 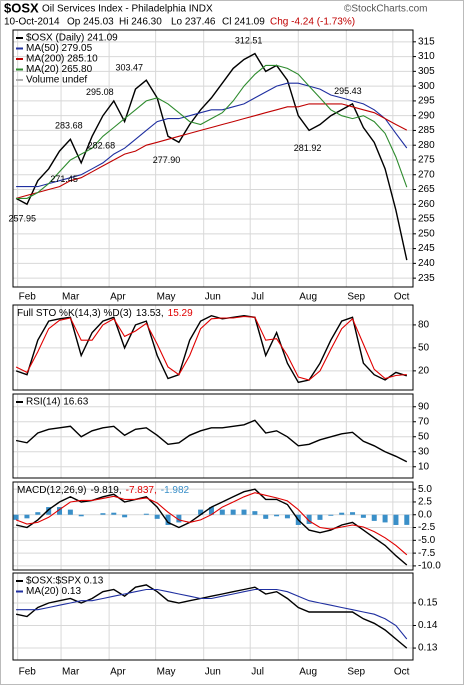 I want to click on legend-entry: 15.29, so click(x=180, y=313).